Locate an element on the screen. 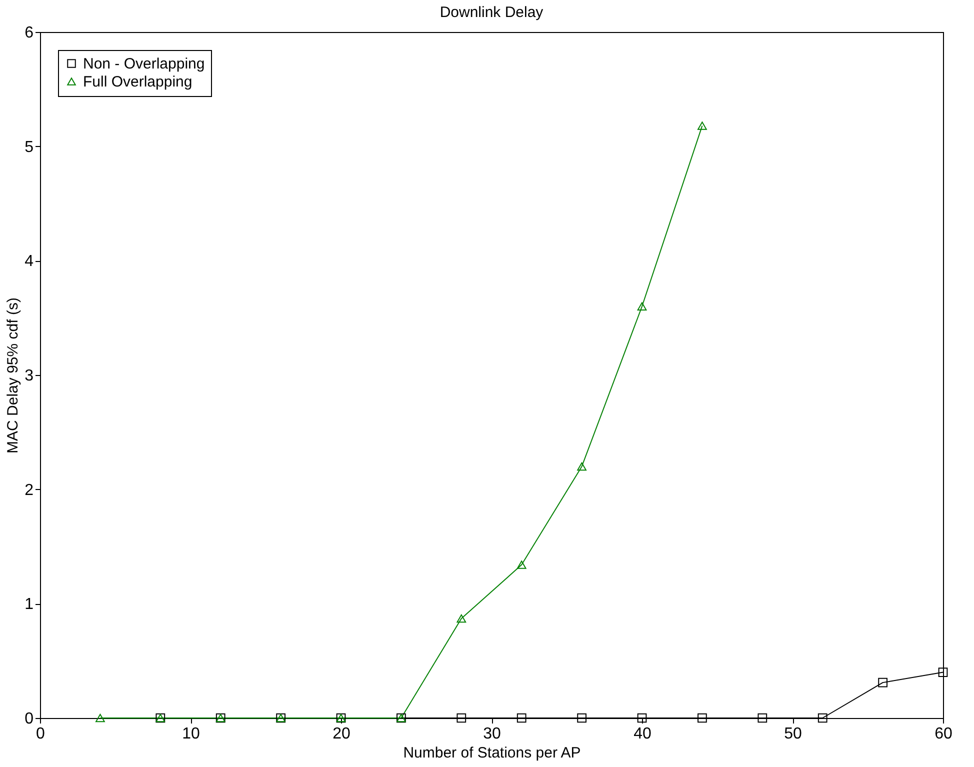  legend-label: Non - Overlapping is located at coordinates (144, 64).